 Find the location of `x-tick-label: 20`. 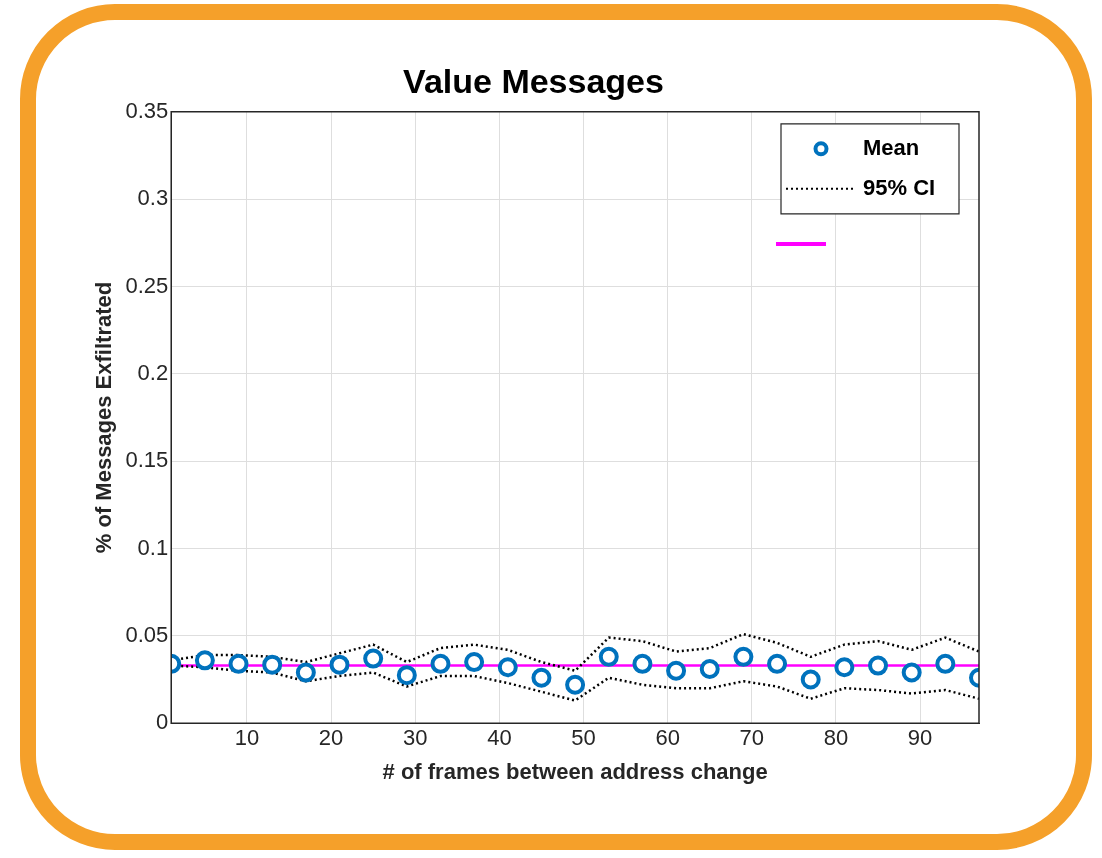

x-tick-label: 20 is located at coordinates (331, 738).